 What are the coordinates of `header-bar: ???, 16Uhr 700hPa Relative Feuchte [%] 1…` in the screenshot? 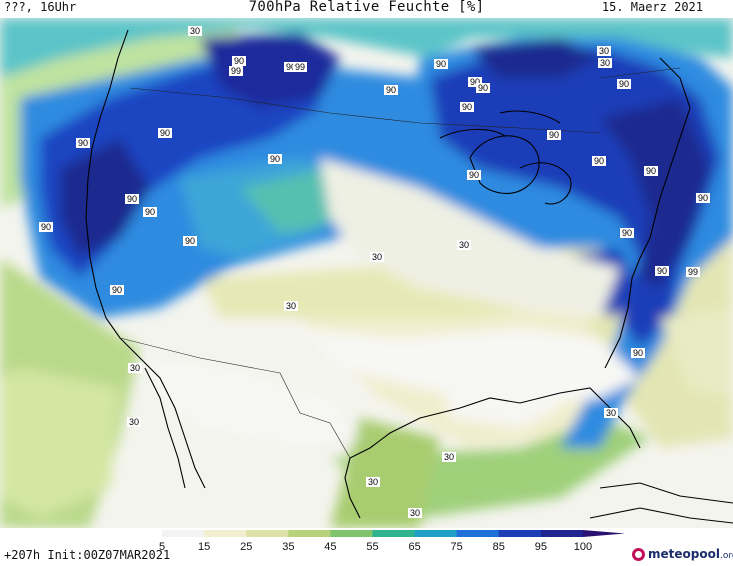 It's located at (366, 9).